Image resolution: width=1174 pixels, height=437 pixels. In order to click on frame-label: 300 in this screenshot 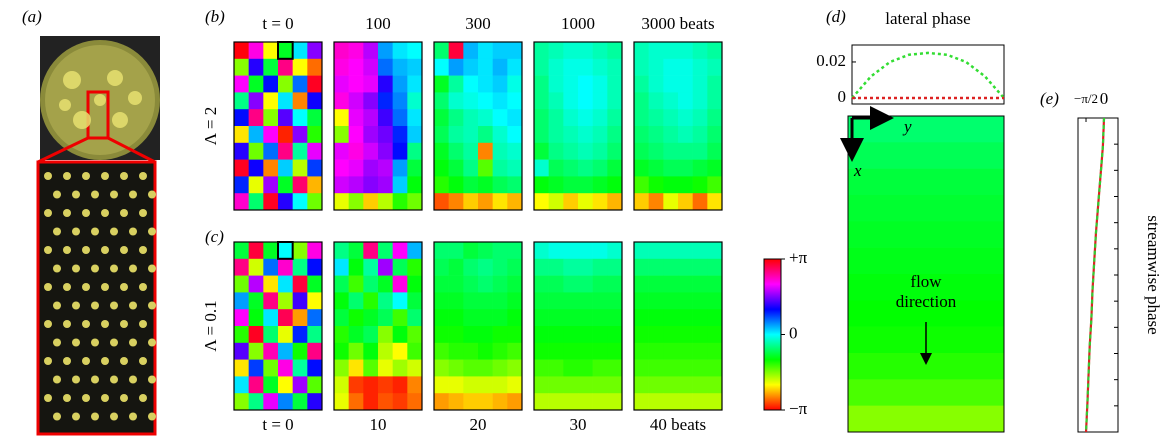, I will do `click(478, 23)`.